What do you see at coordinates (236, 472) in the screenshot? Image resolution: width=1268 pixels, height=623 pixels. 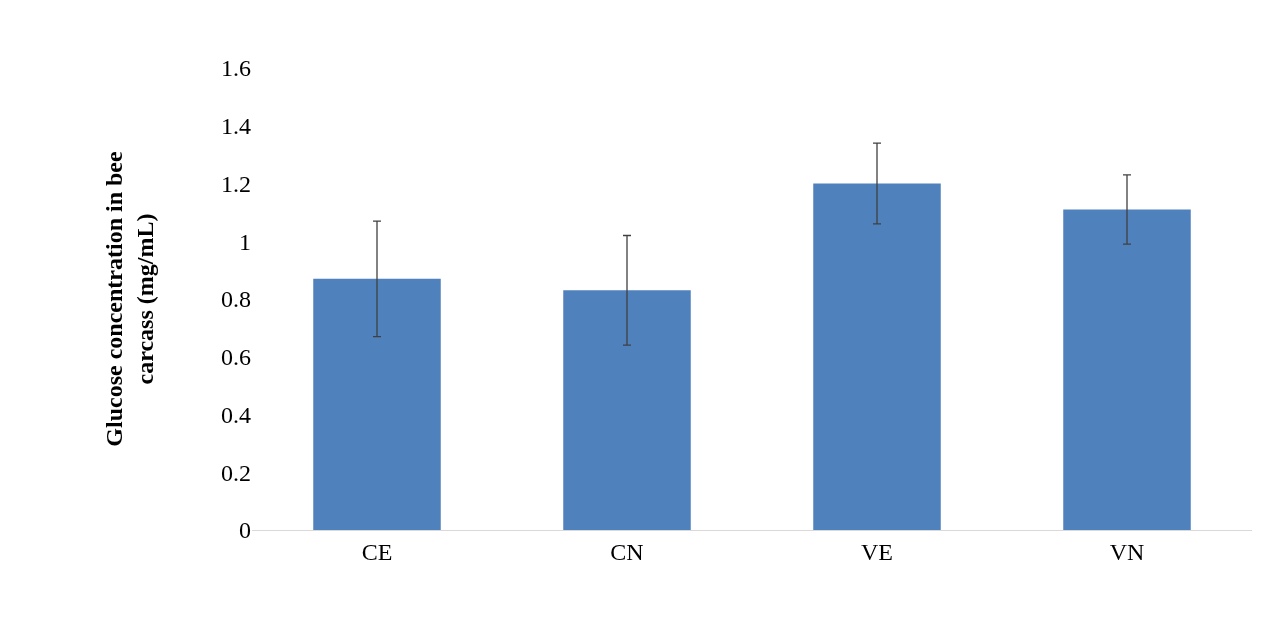 I see `y-tick-label: 0.2` at bounding box center [236, 472].